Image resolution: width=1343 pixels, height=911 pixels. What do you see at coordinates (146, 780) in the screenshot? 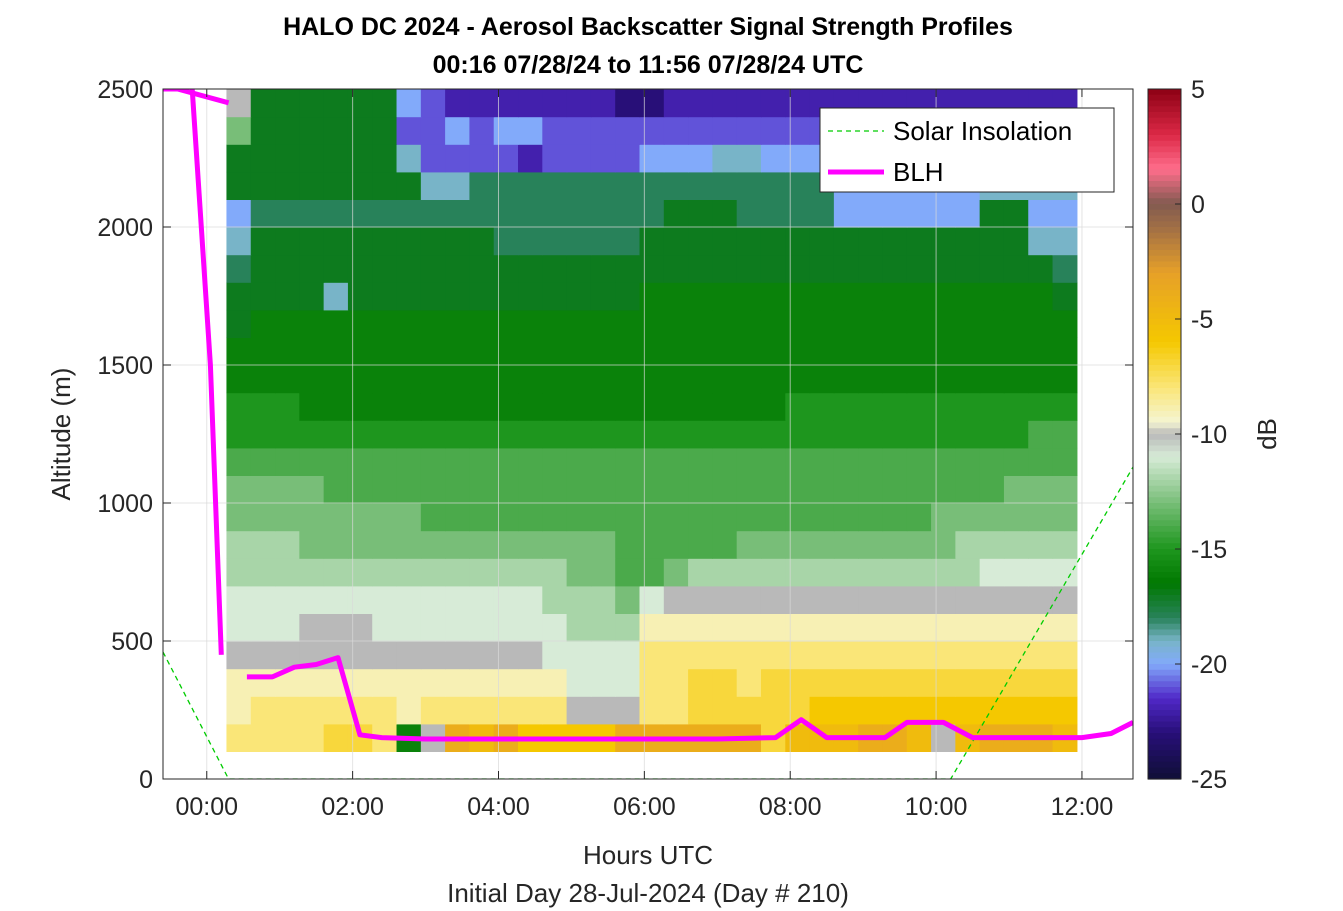
I see `y-tick-label: 0` at bounding box center [146, 780].